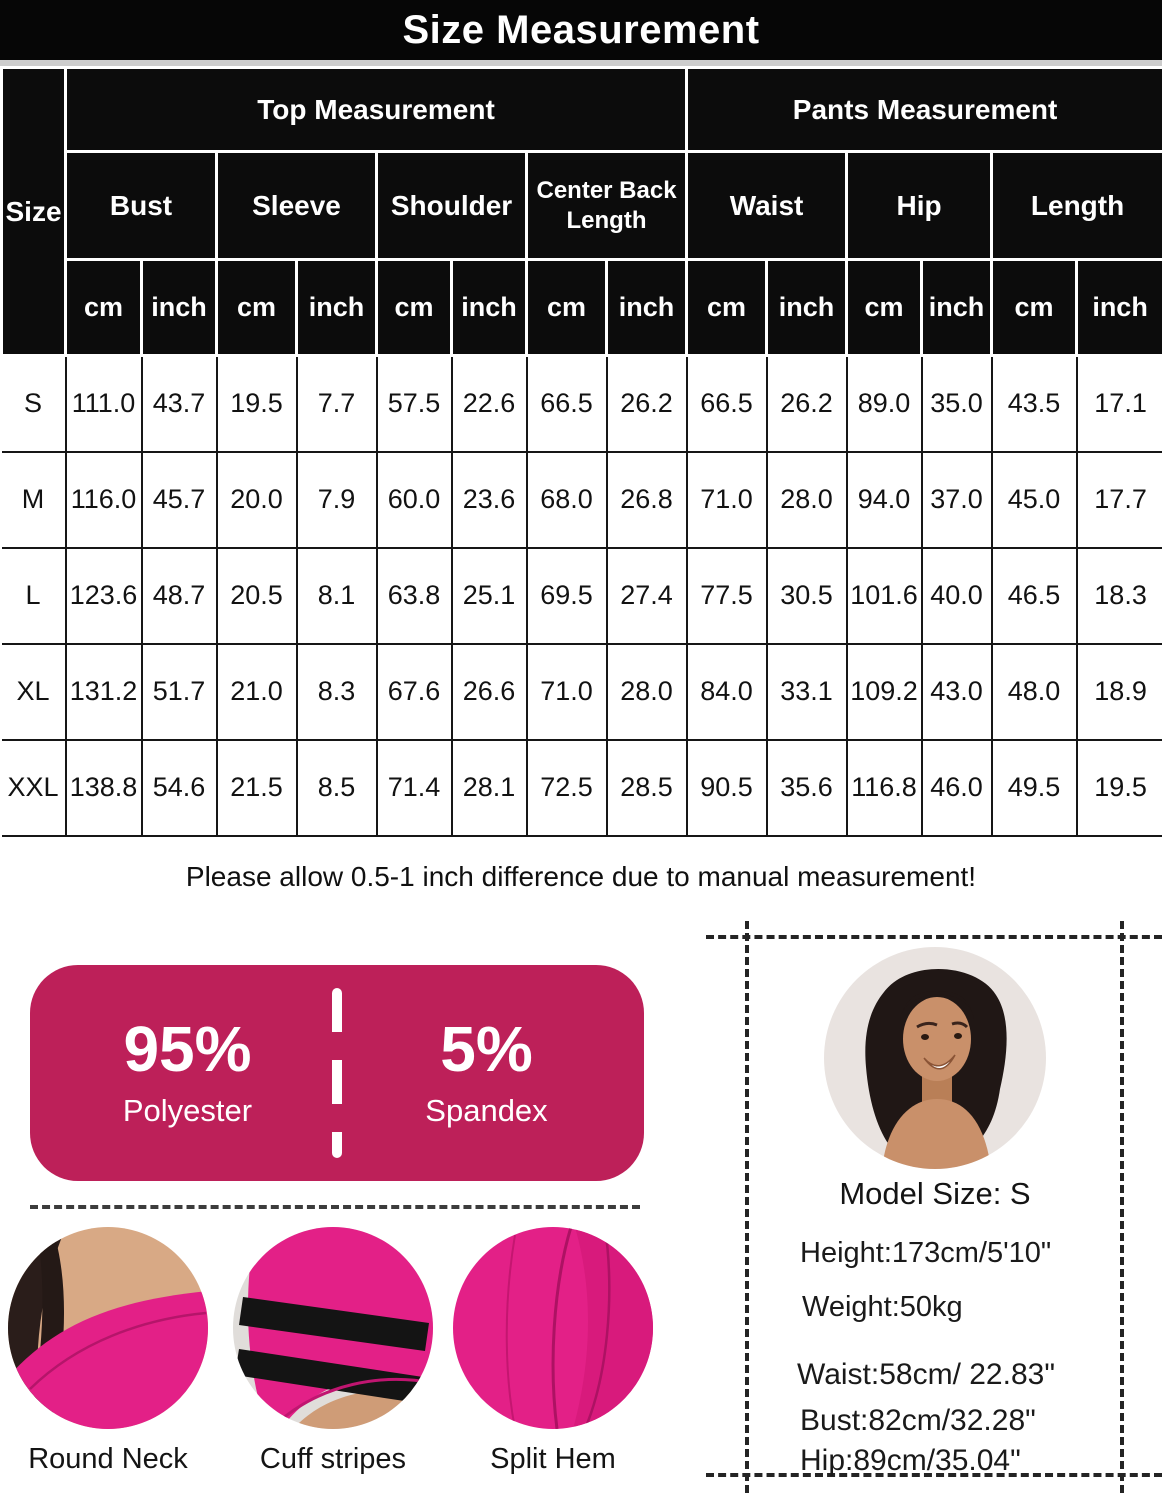  Describe the element at coordinates (935, 1057) in the screenshot. I see `model-photo` at that location.